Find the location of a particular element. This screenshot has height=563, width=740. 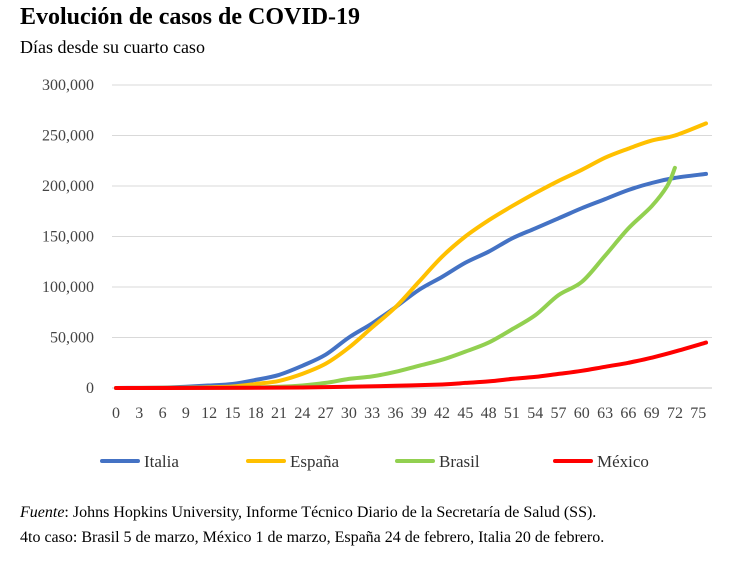

x-tick-label: 36 is located at coordinates (395, 413).